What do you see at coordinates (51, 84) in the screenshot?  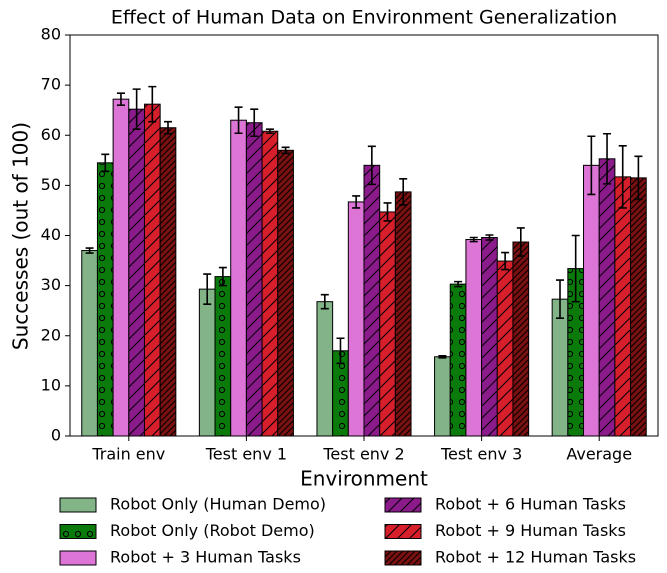 I see `y-tick-label: 70` at bounding box center [51, 84].